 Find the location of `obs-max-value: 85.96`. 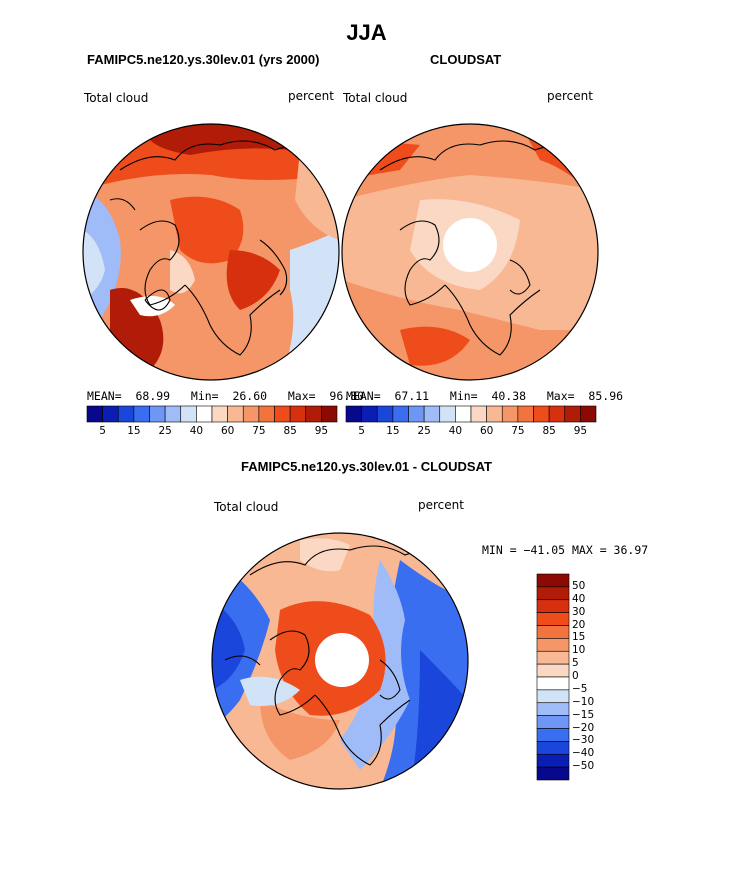

obs-max-value: 85.96 is located at coordinates (606, 396).